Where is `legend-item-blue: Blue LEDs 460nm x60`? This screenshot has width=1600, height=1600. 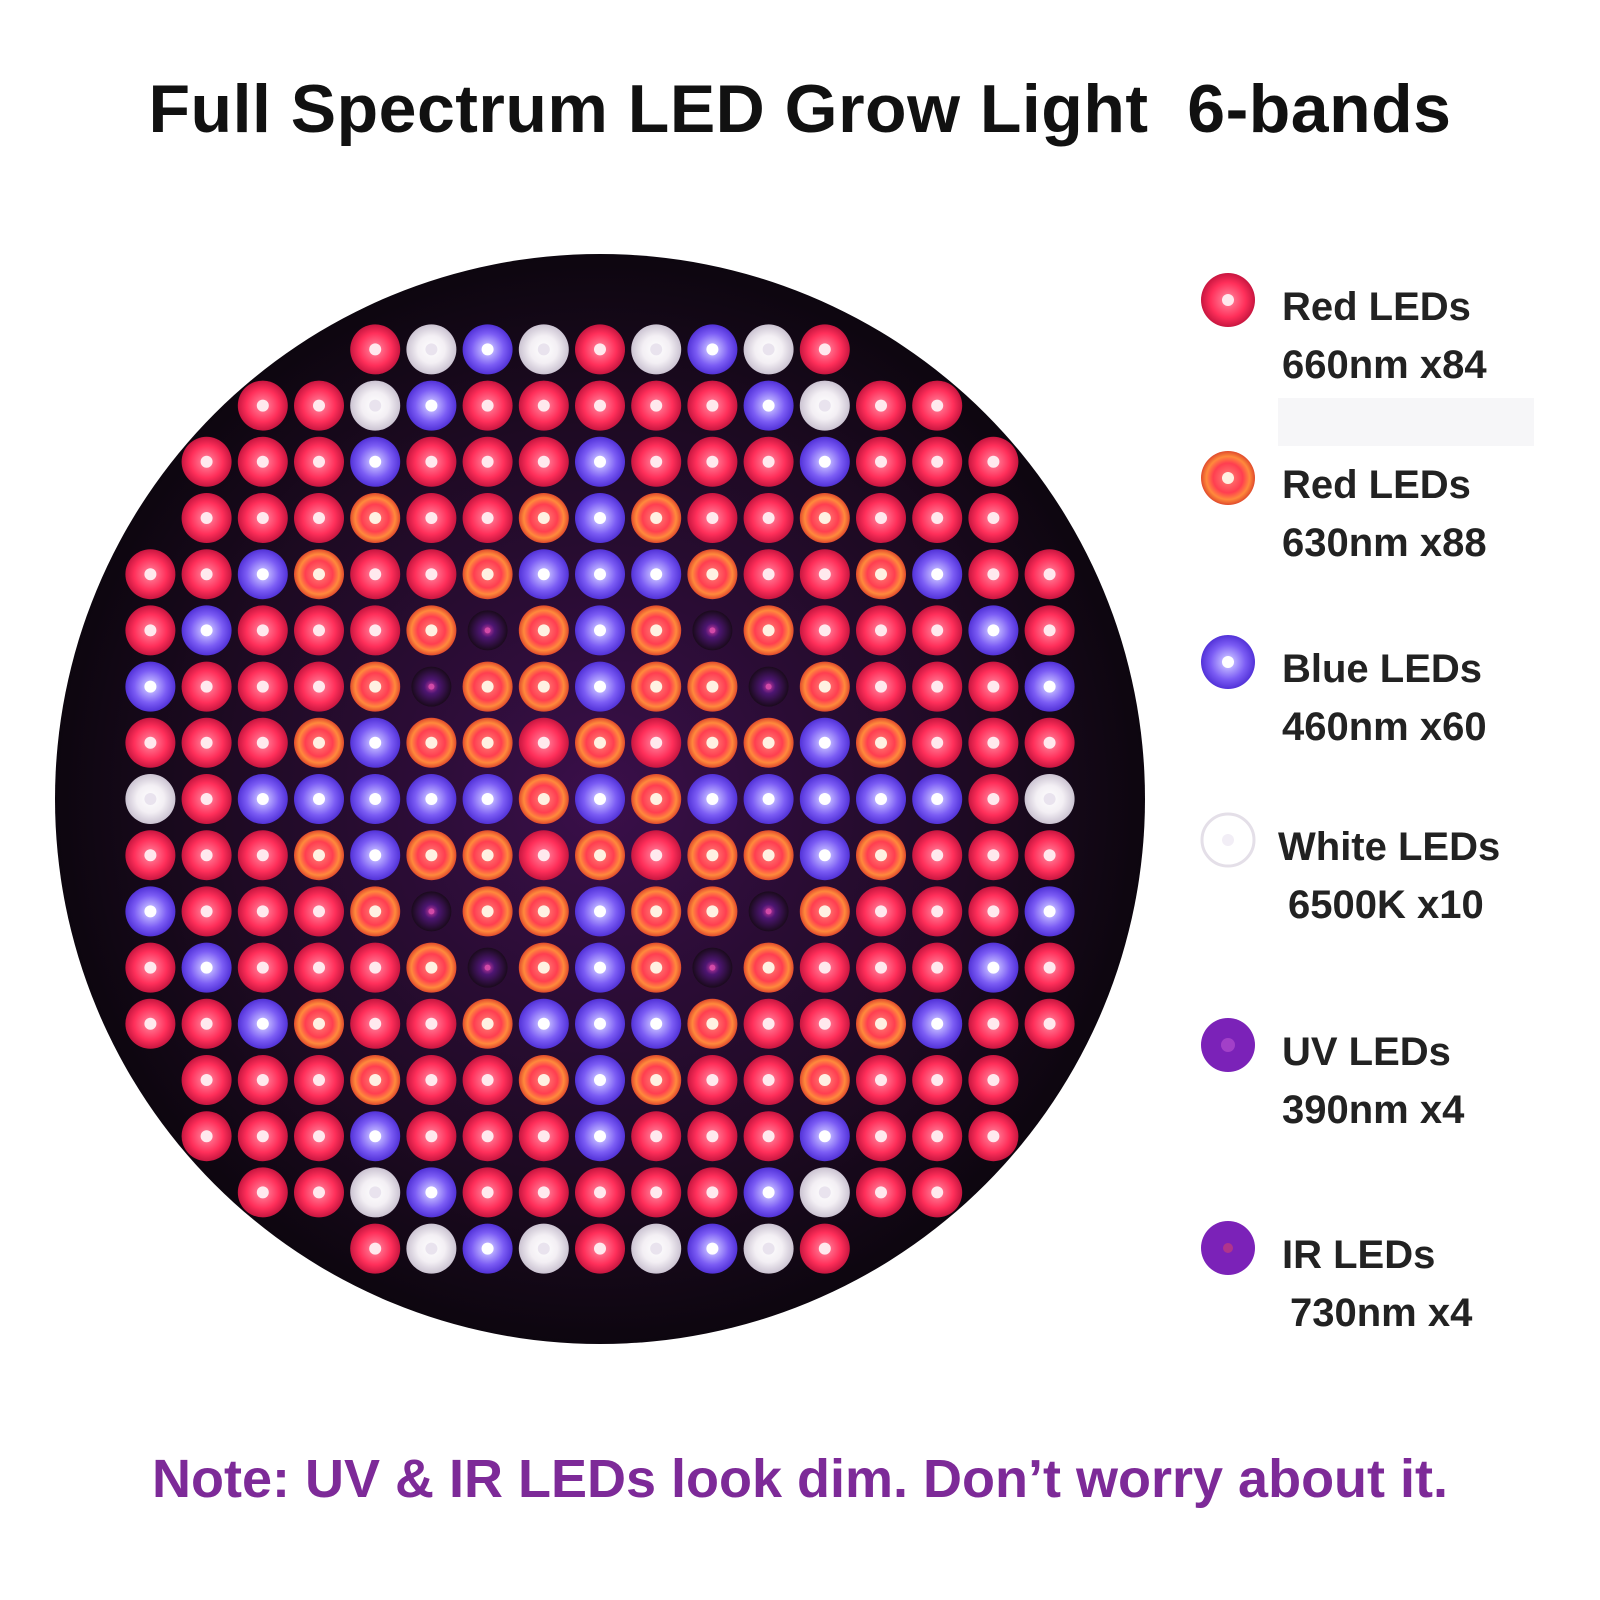
legend-item-blue: Blue LEDs 460nm x60 is located at coordinates (1390, 690).